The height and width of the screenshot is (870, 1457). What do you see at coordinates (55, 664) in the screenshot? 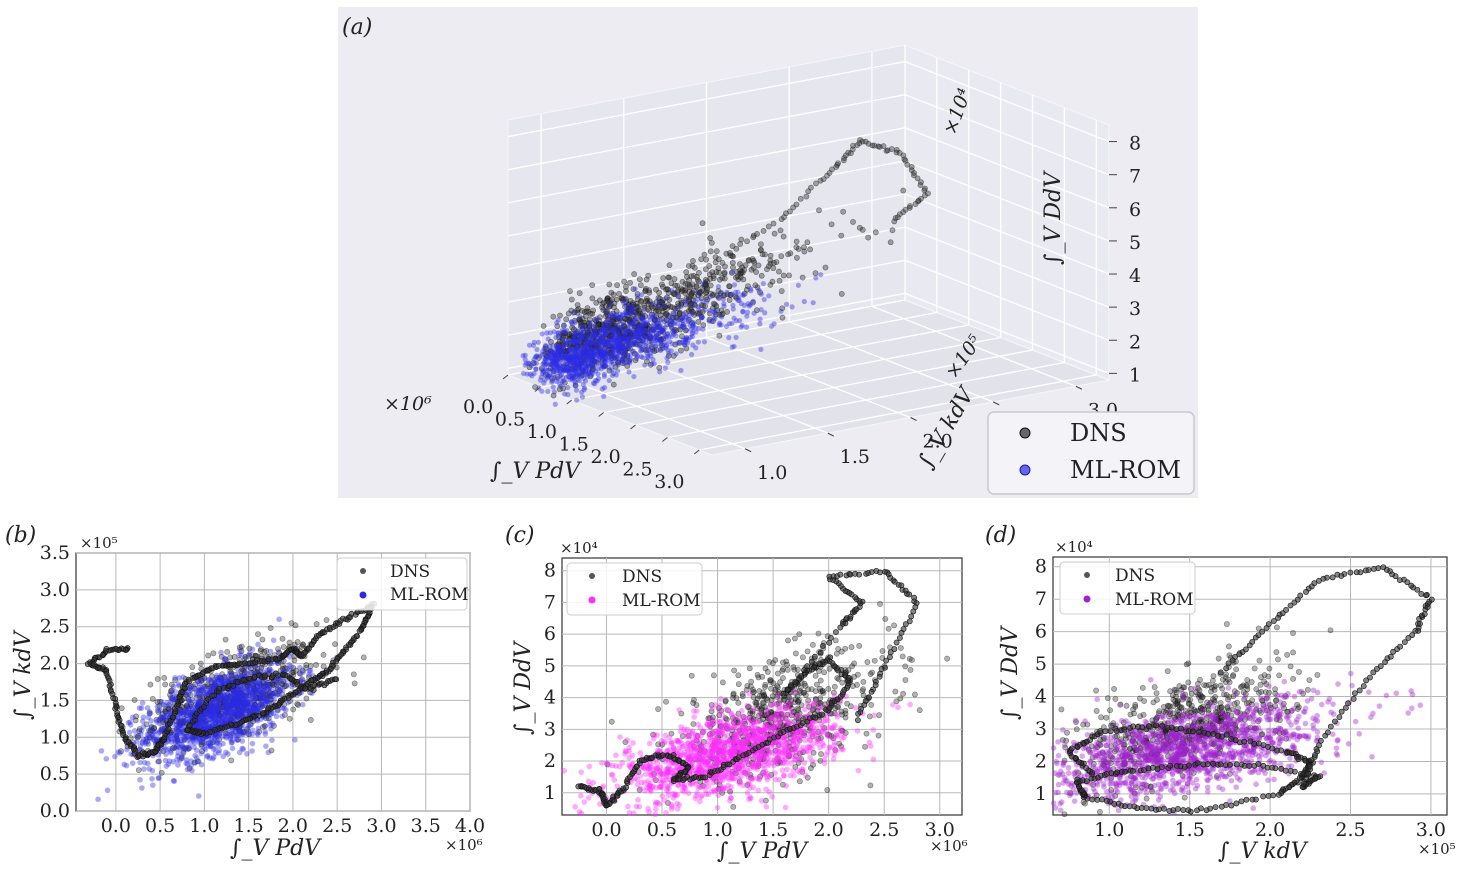
I see `y-tick-label: 2.0` at bounding box center [55, 664].